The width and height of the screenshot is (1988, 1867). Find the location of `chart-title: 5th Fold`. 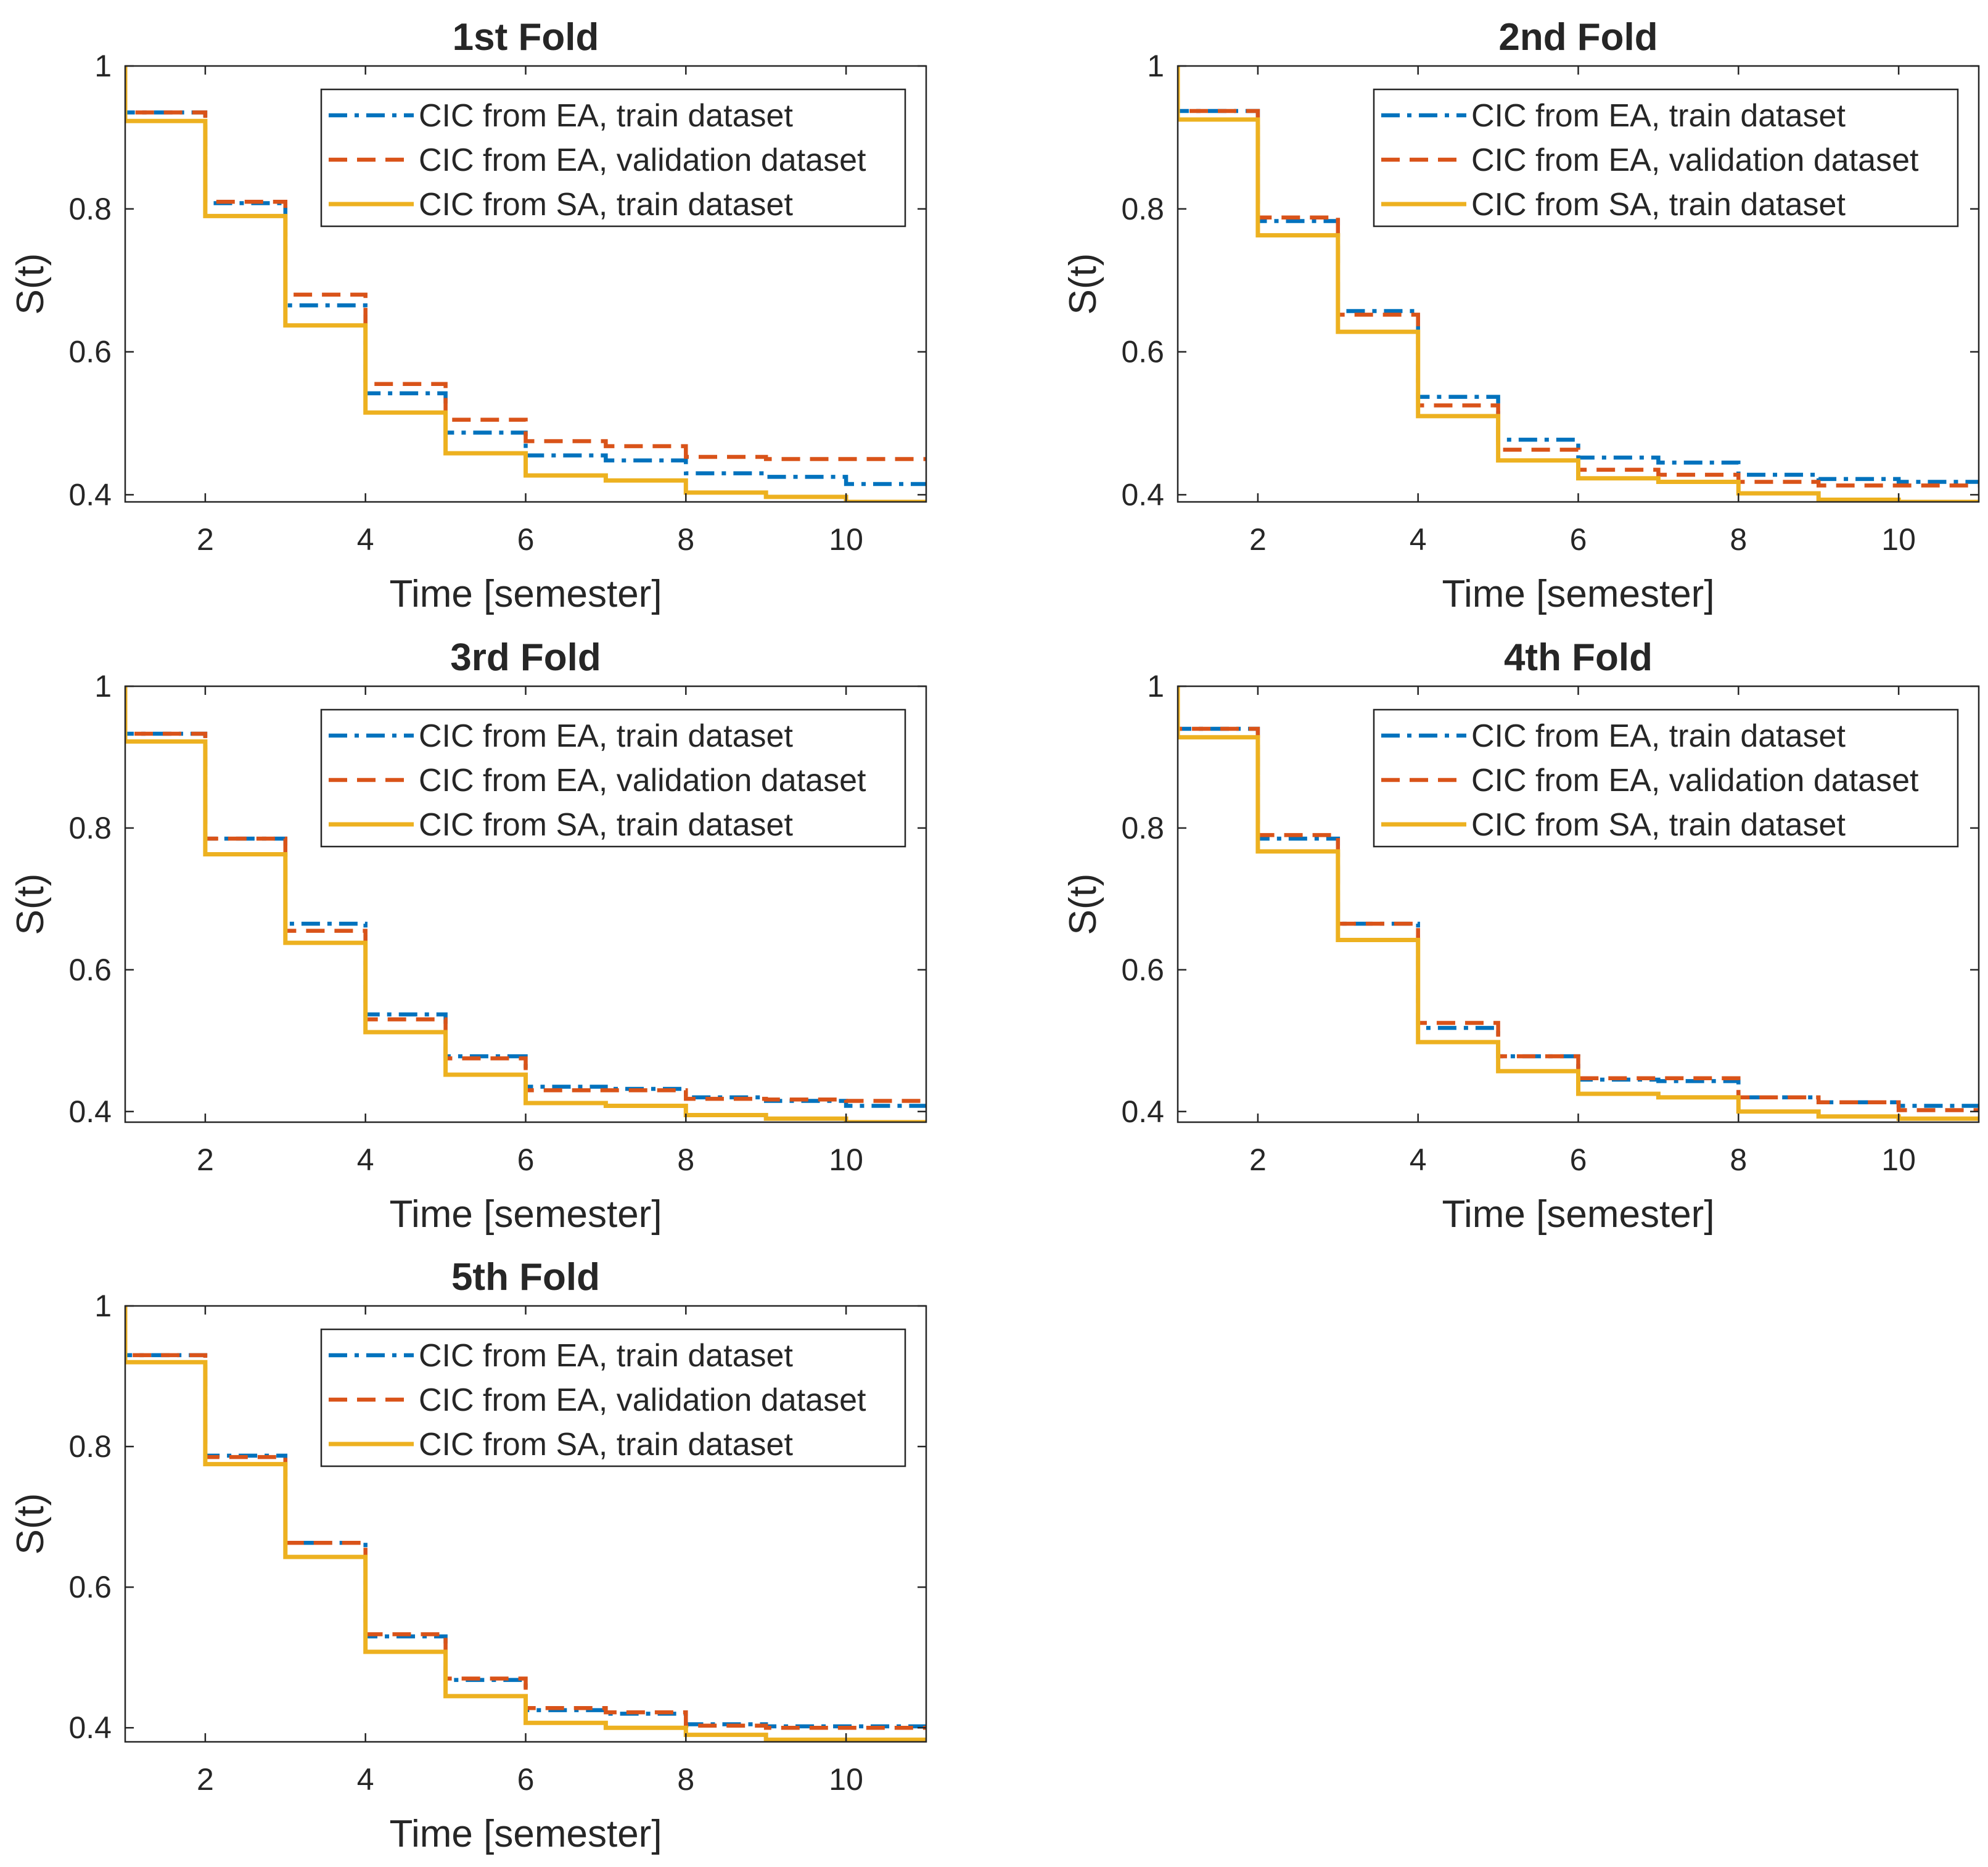

chart-title: 5th Fold is located at coordinates (525, 1277).